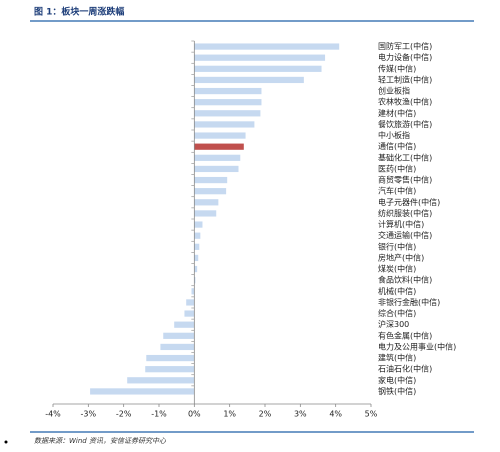 The image size is (500, 452). I want to click on category-label: 通信(中信), so click(397, 146).